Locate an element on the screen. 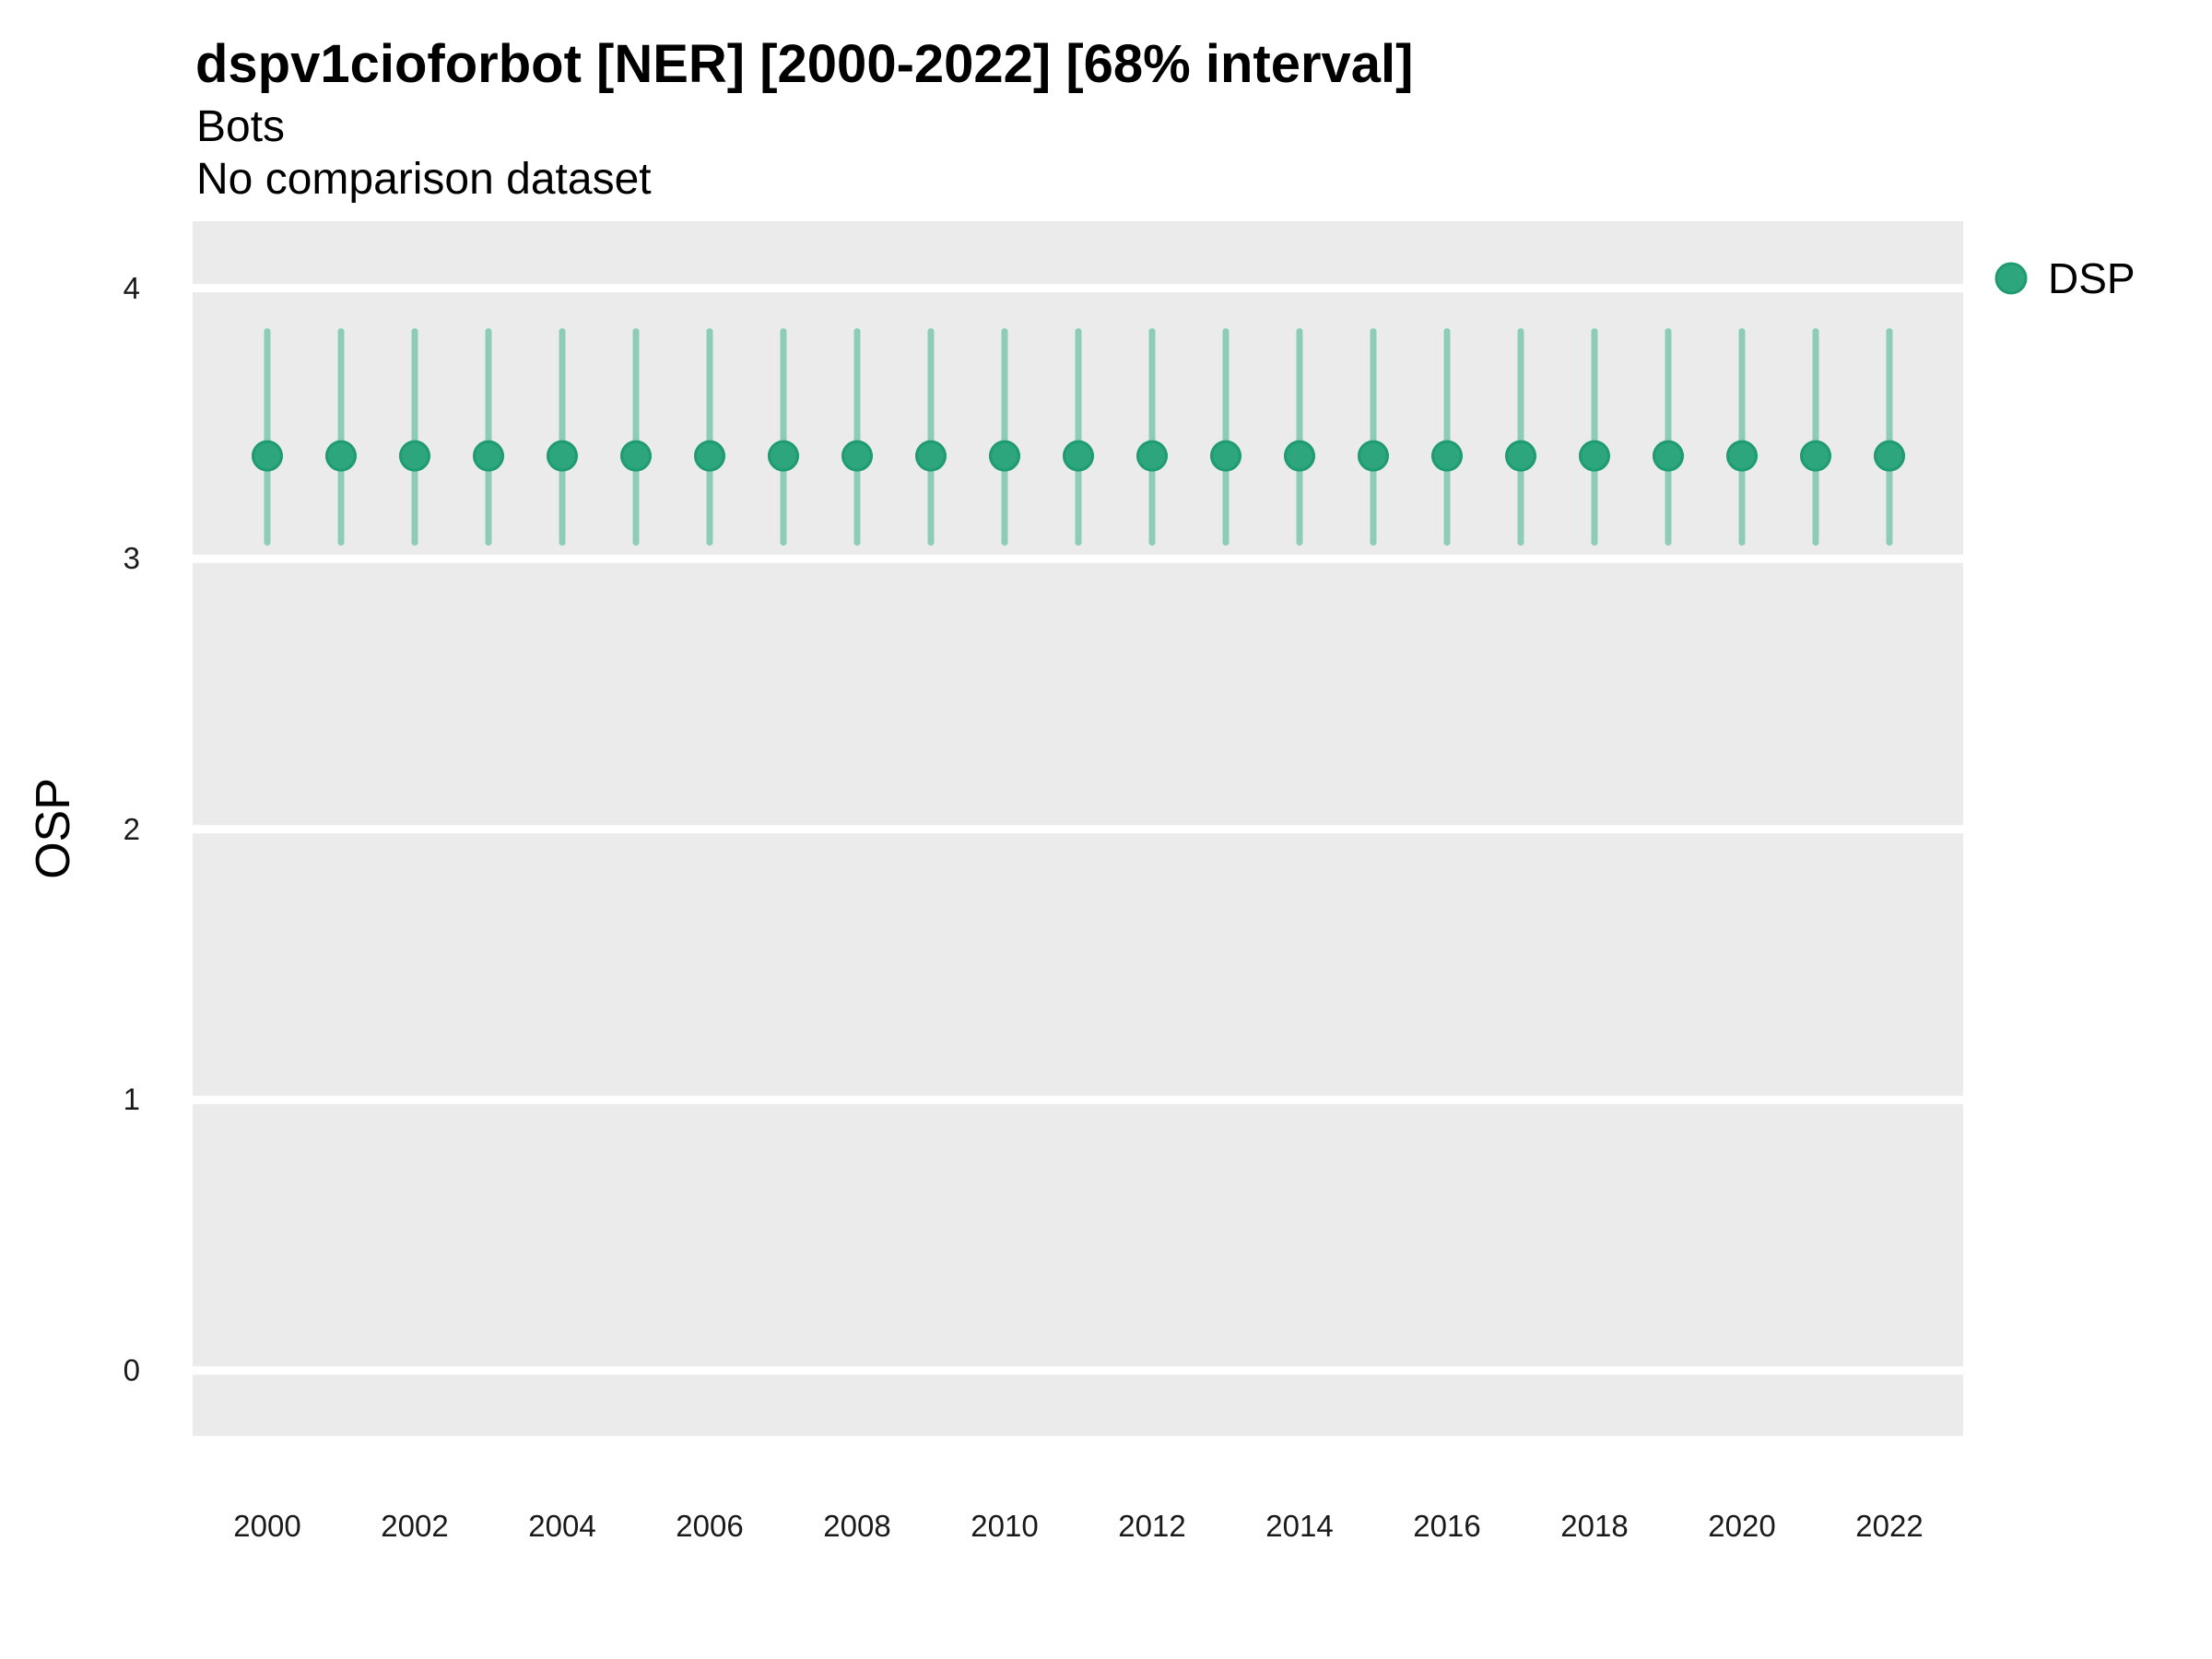 This screenshot has width=2212, height=1659. x-tick-label-2014: 2014 is located at coordinates (1299, 1526).